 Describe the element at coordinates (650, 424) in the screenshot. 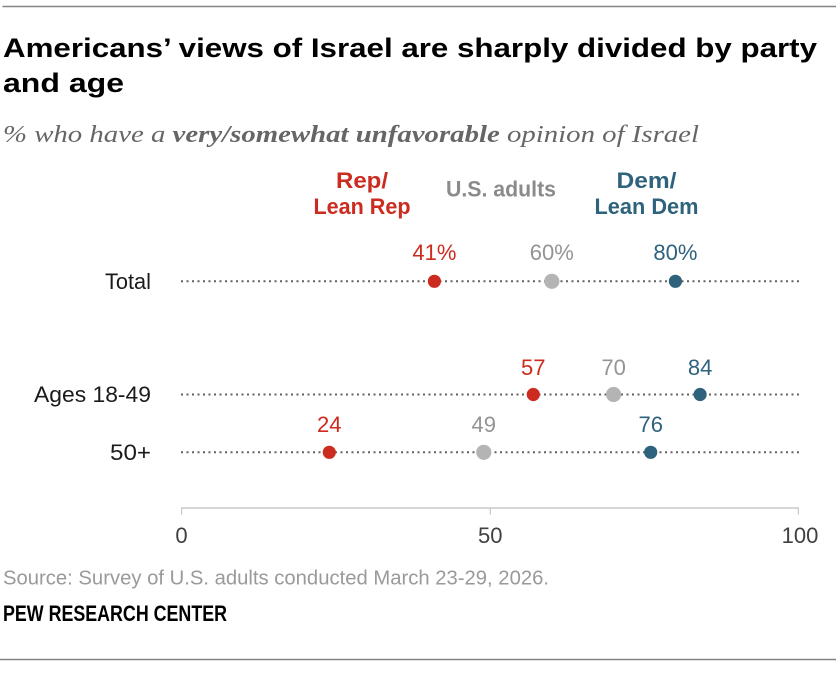

I see `svg-text: 76` at that location.